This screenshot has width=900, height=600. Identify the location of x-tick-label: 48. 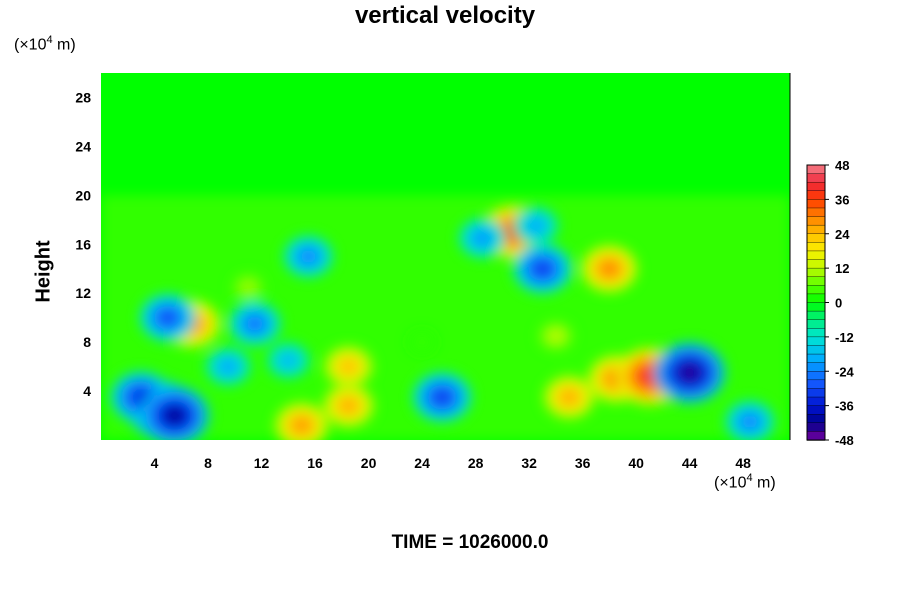
(743, 463).